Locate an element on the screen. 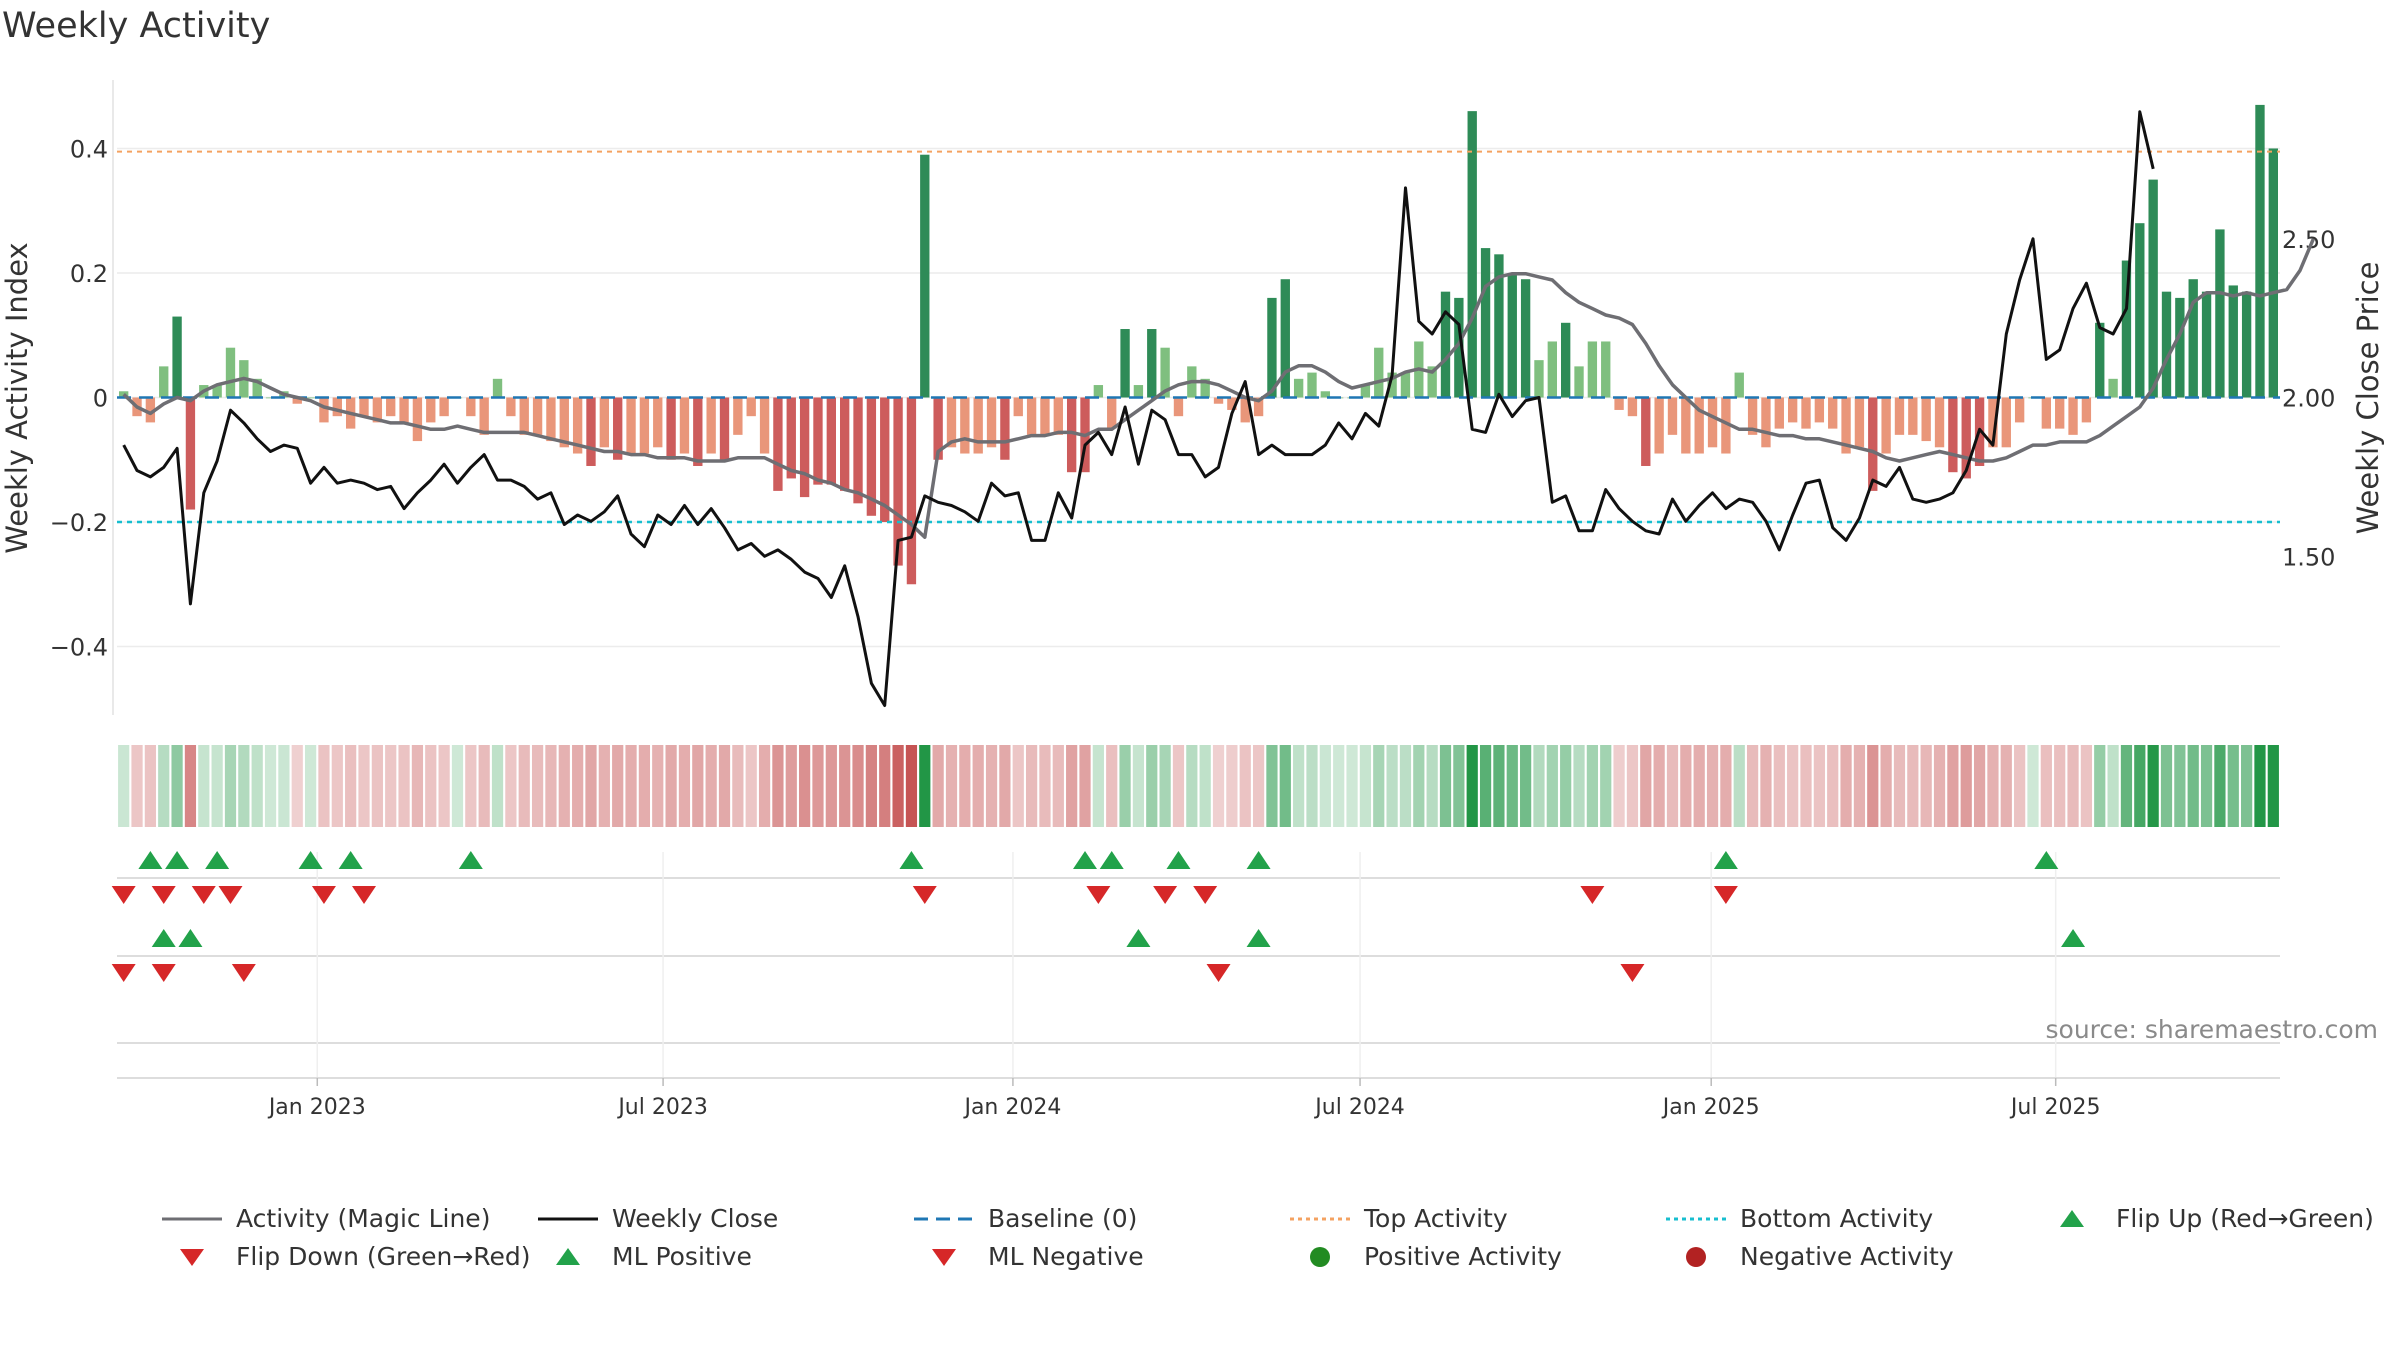 The height and width of the screenshot is (1350, 2400). legend-label: Flip Up (Red→Green) is located at coordinates (2245, 1218).